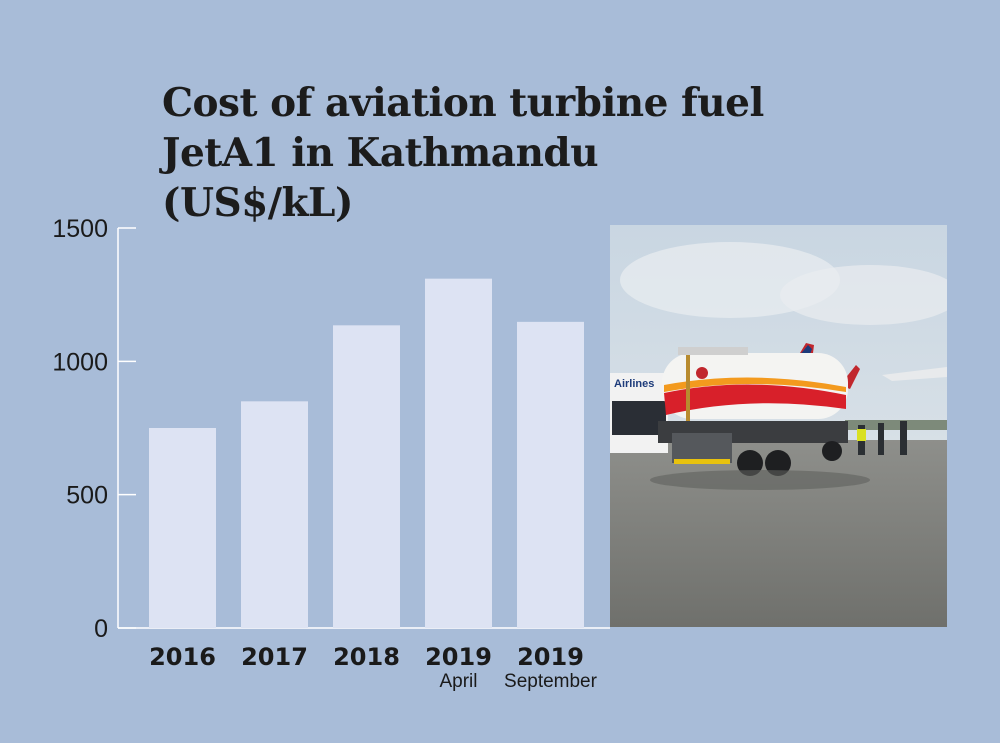 This screenshot has width=1000, height=743. I want to click on bus-windows, so click(639, 418).